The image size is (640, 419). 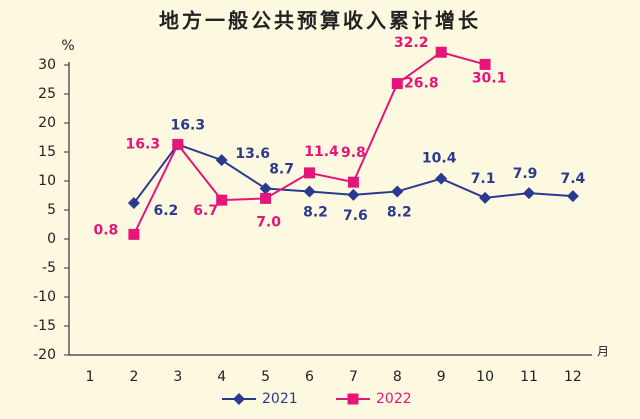 I want to click on y-tick-label: -20, so click(x=44, y=355).